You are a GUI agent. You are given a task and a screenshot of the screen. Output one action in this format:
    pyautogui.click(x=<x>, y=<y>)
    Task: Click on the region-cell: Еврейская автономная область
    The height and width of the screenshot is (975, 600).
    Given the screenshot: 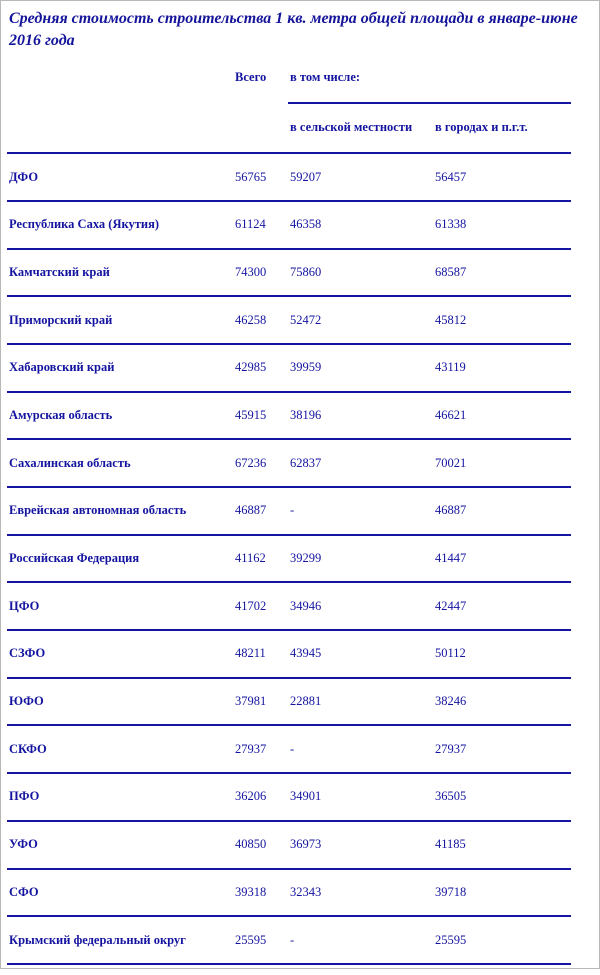 What is the action you would take?
    pyautogui.click(x=98, y=510)
    